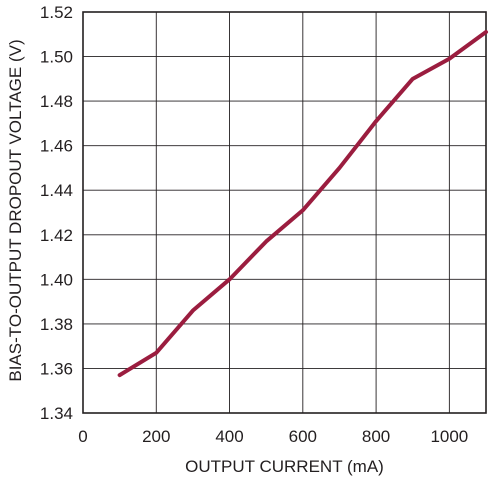 The height and width of the screenshot is (482, 493). Describe the element at coordinates (15, 210) in the screenshot. I see `y-axis-label: BIAS-TO-OUTPUT DROPOUT VOLTAGE (V)` at that location.